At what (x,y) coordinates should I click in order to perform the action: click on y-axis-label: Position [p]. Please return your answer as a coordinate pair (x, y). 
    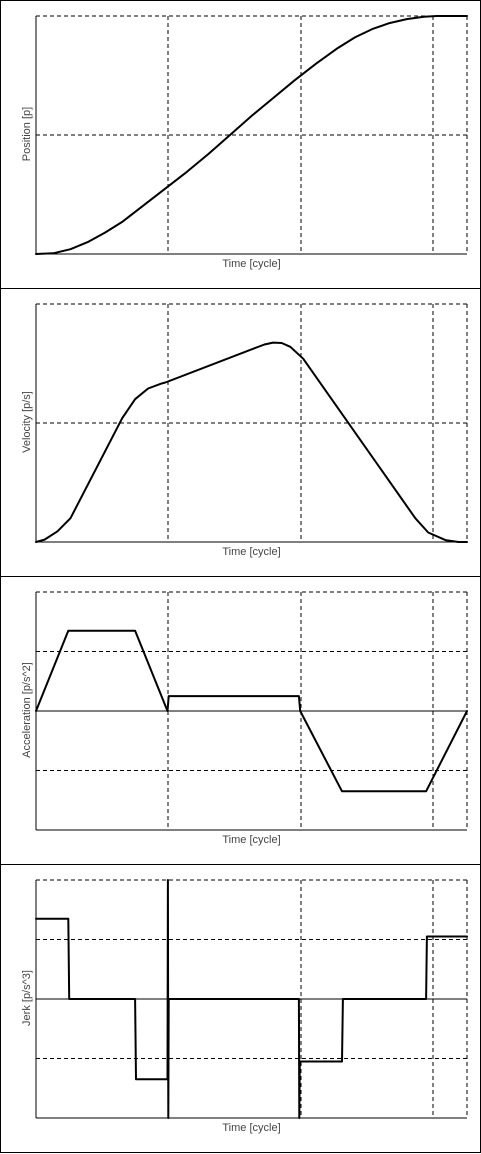
    Looking at the image, I should click on (27, 134).